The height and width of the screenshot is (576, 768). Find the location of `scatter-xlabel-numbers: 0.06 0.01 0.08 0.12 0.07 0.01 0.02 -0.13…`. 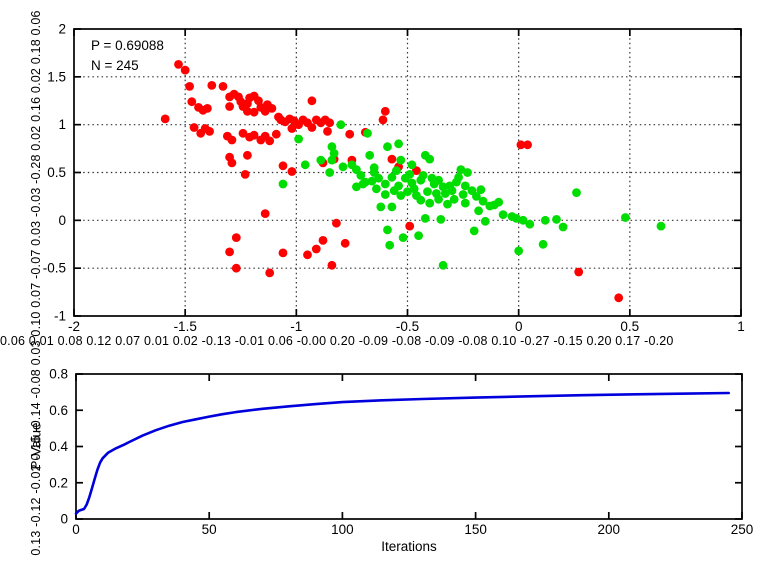

scatter-xlabel-numbers: 0.06 0.01 0.08 0.12 0.07 0.01 0.02 -0.13… is located at coordinates (337, 341).